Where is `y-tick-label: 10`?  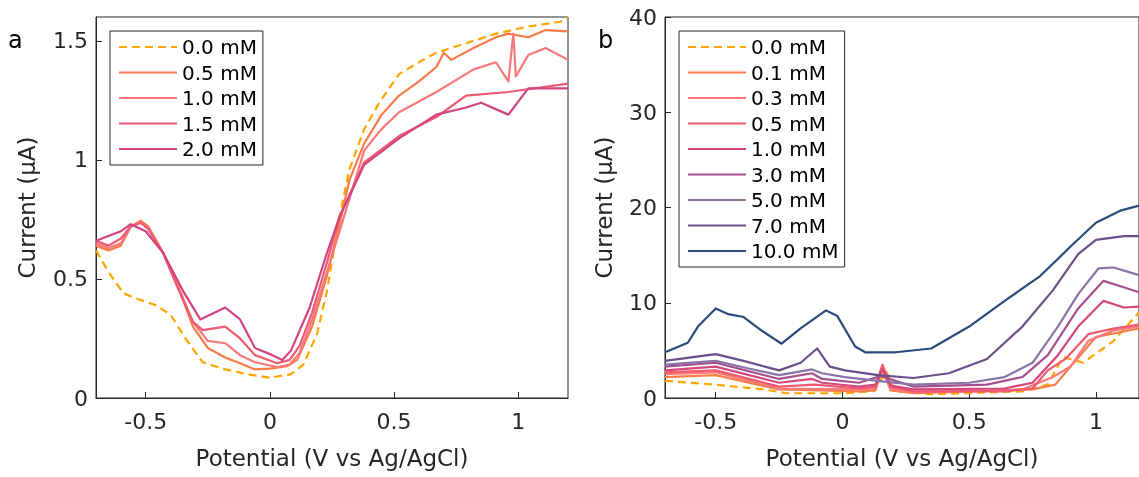
y-tick-label: 10 is located at coordinates (643, 303).